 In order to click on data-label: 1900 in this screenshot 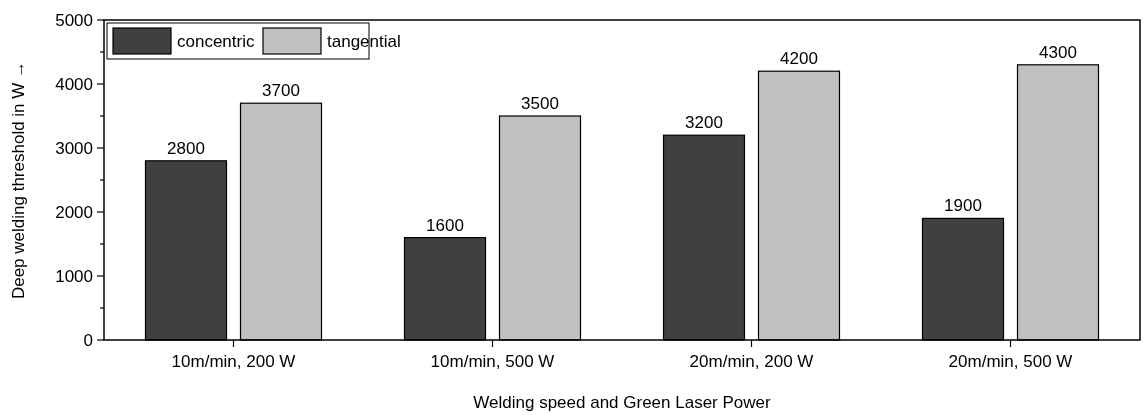, I will do `click(963, 206)`.